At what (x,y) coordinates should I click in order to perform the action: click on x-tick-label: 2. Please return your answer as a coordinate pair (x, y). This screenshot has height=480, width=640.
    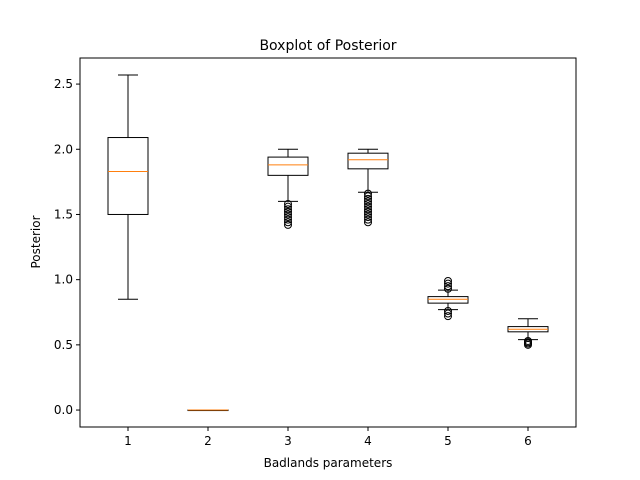
    Looking at the image, I should click on (208, 441).